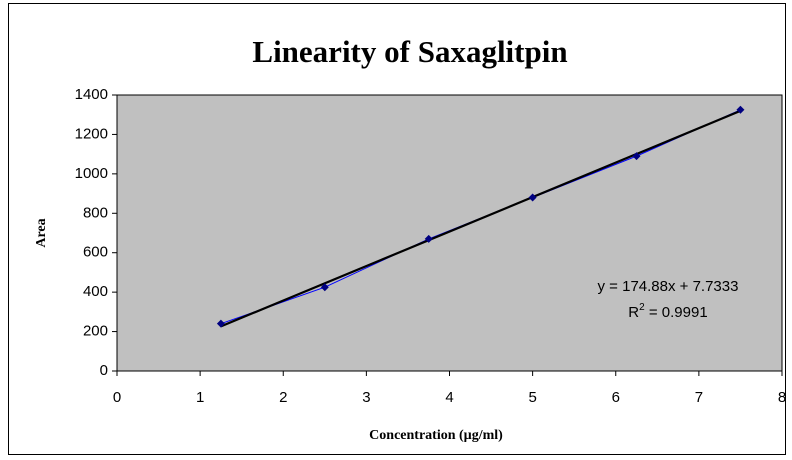 This screenshot has width=792, height=460. I want to click on r-squared-value: = 0.9991, so click(676, 312).